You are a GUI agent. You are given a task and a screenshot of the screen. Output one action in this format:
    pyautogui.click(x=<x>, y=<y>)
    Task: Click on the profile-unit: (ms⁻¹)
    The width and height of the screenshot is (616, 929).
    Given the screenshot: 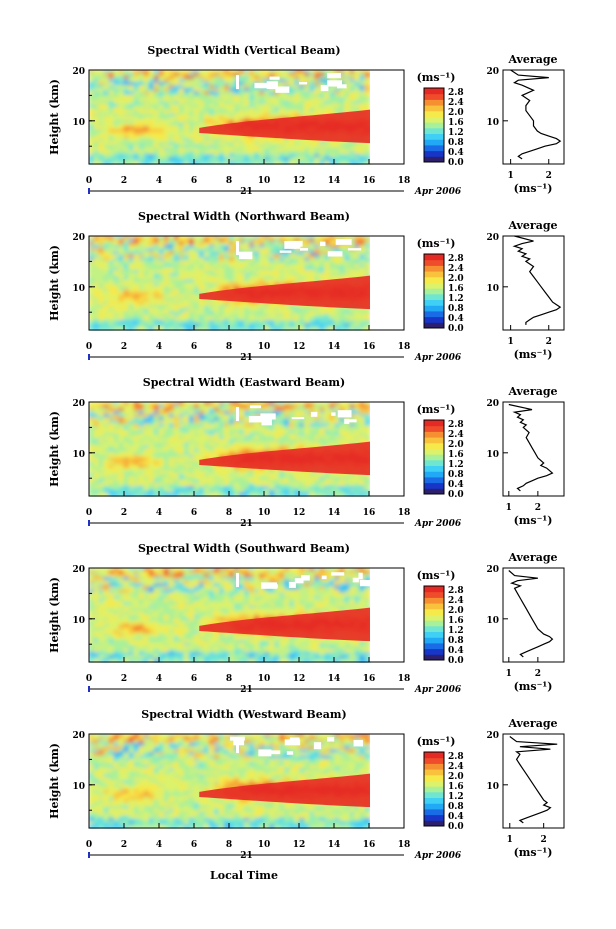 What is the action you would take?
    pyautogui.click(x=533, y=686)
    